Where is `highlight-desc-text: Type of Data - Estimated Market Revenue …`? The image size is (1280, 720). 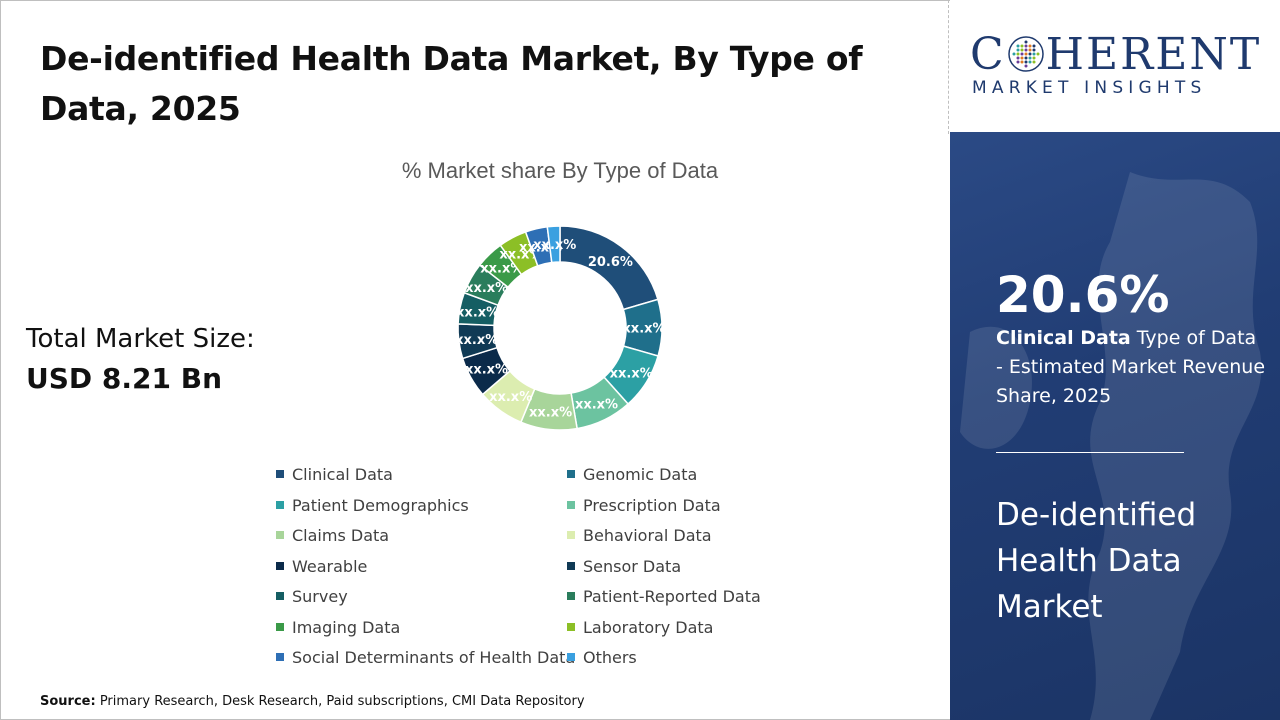
highlight-desc-text: Type of Data - Estimated Market Revenue … is located at coordinates (1131, 367).